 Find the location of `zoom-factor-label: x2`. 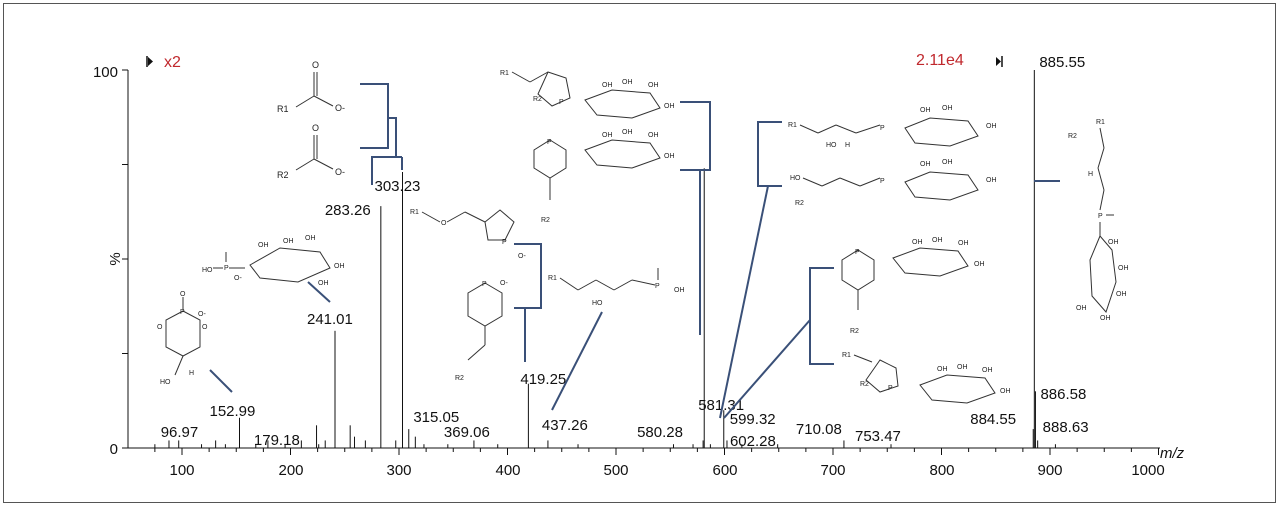

zoom-factor-label: x2 is located at coordinates (172, 62).